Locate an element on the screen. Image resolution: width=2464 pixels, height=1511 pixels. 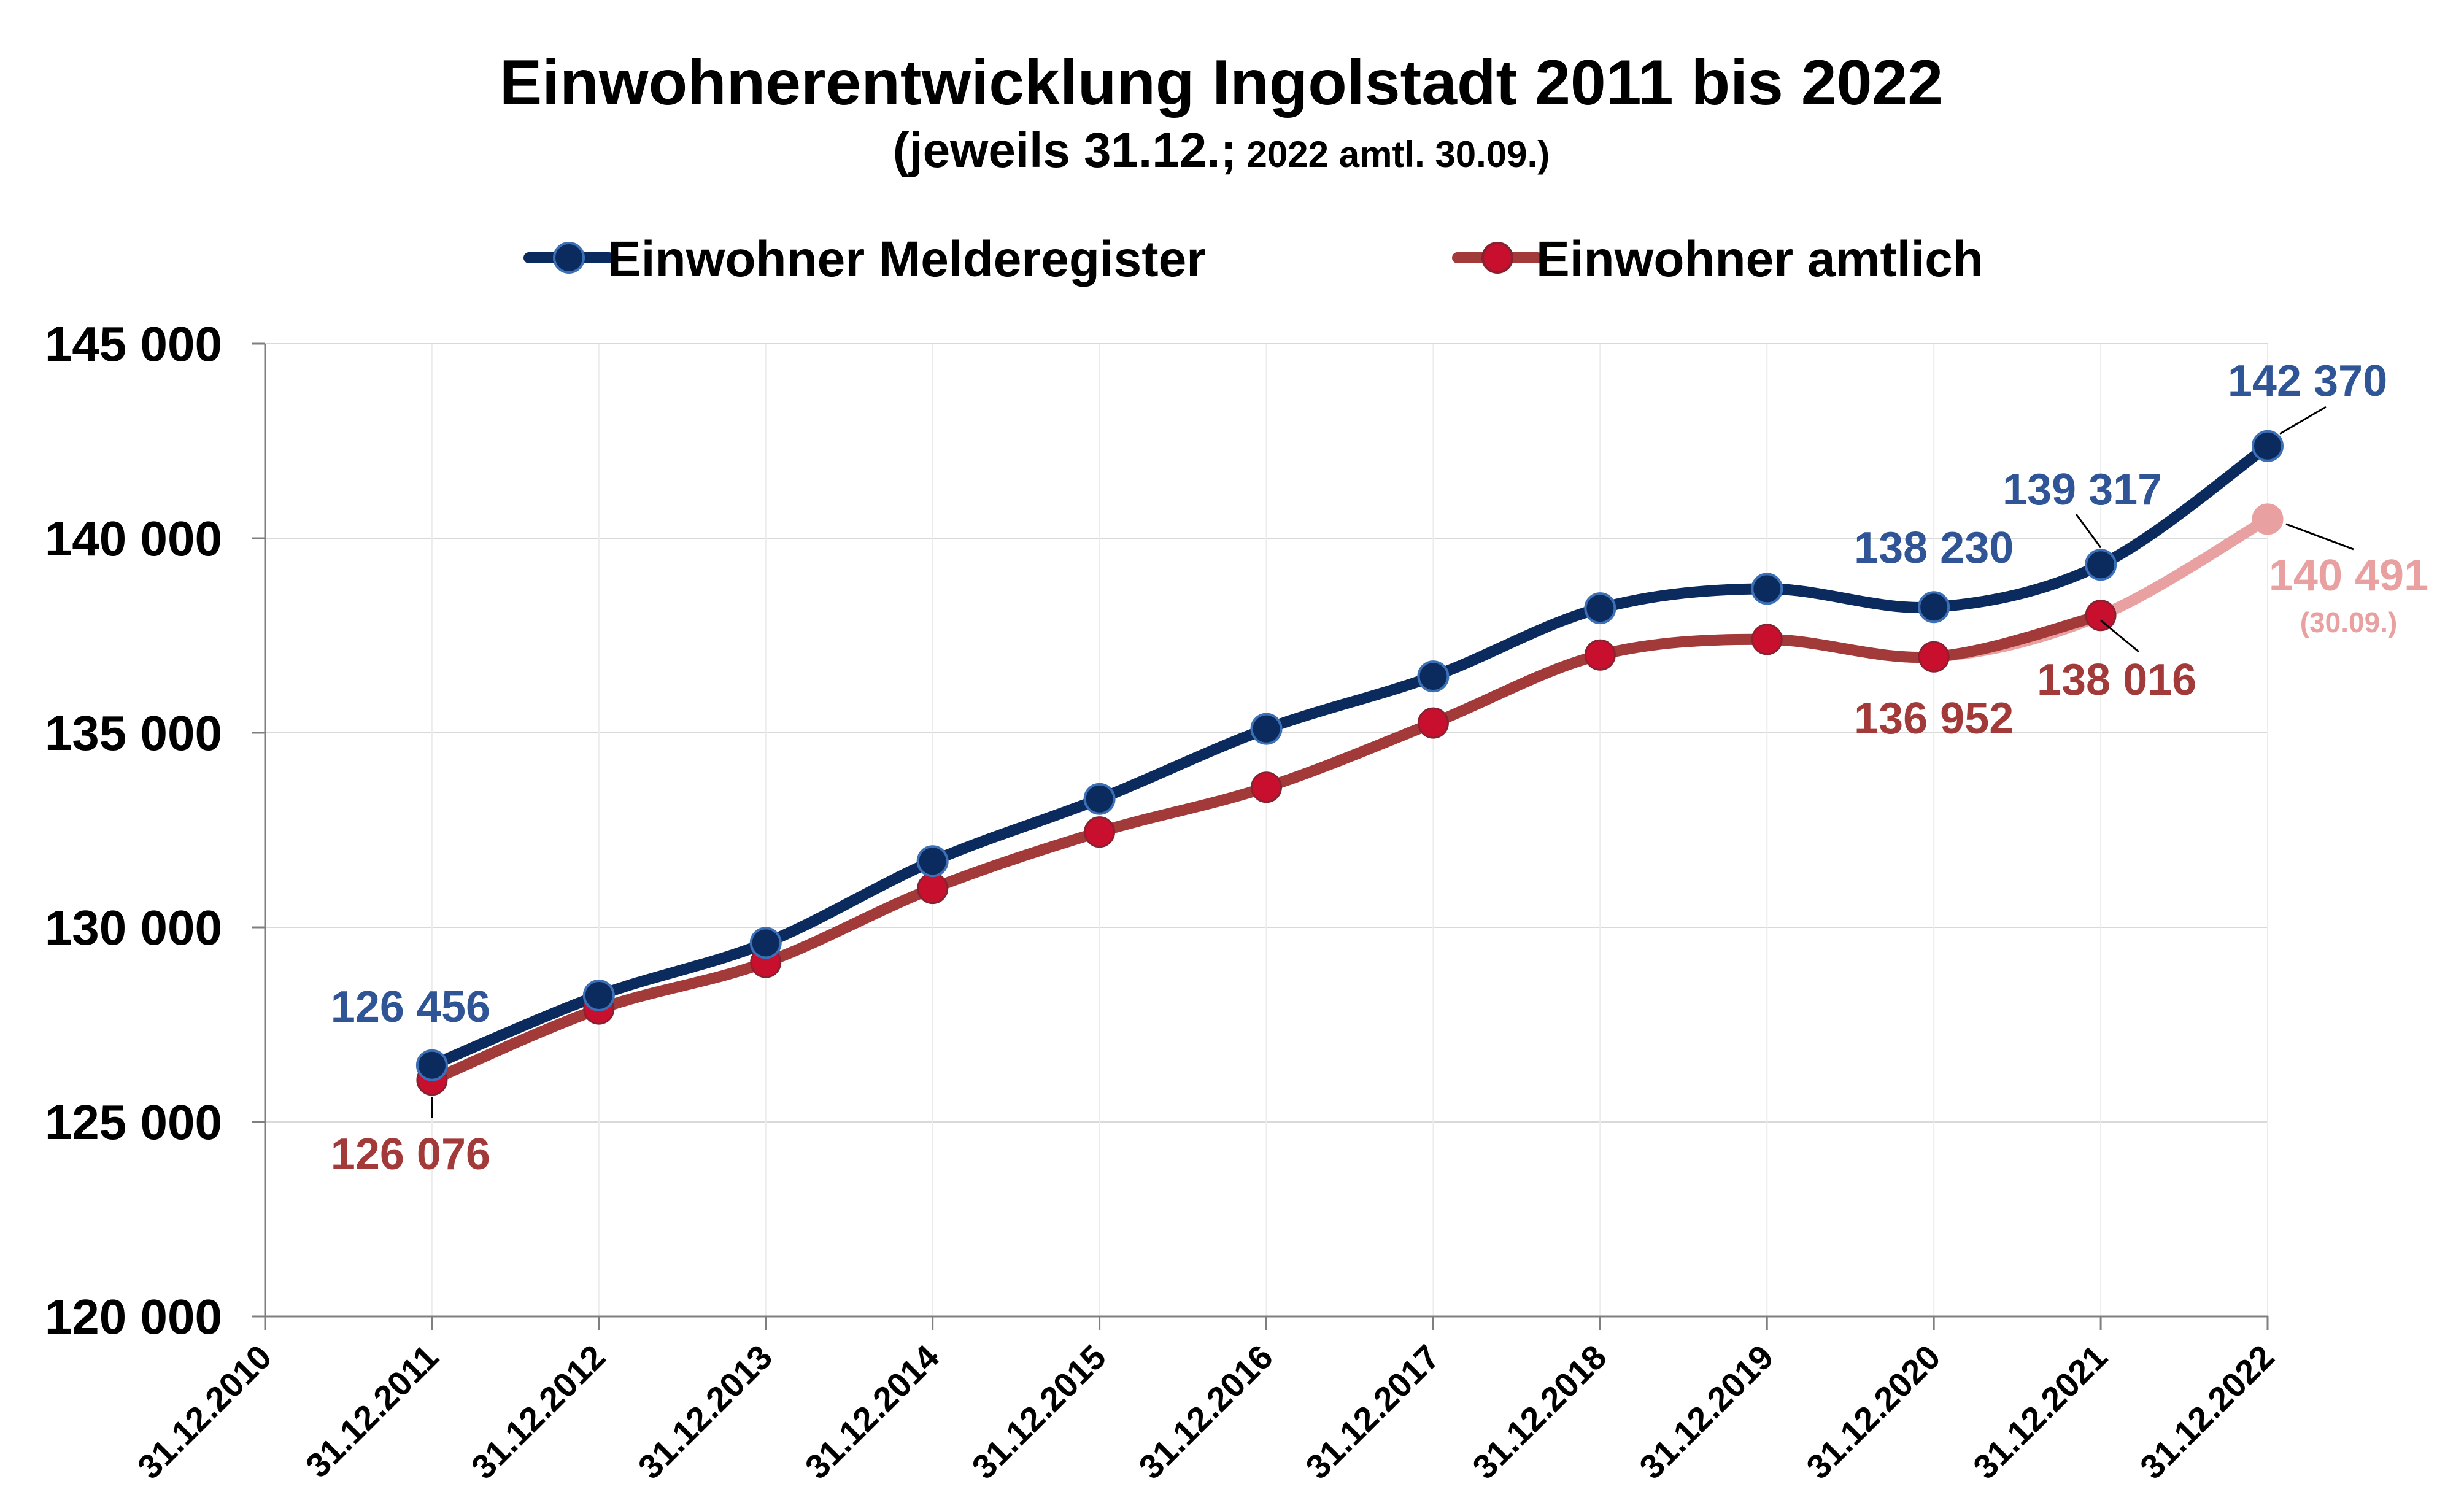
data-label-amtlich-2011: 126 076 is located at coordinates (411, 1154).